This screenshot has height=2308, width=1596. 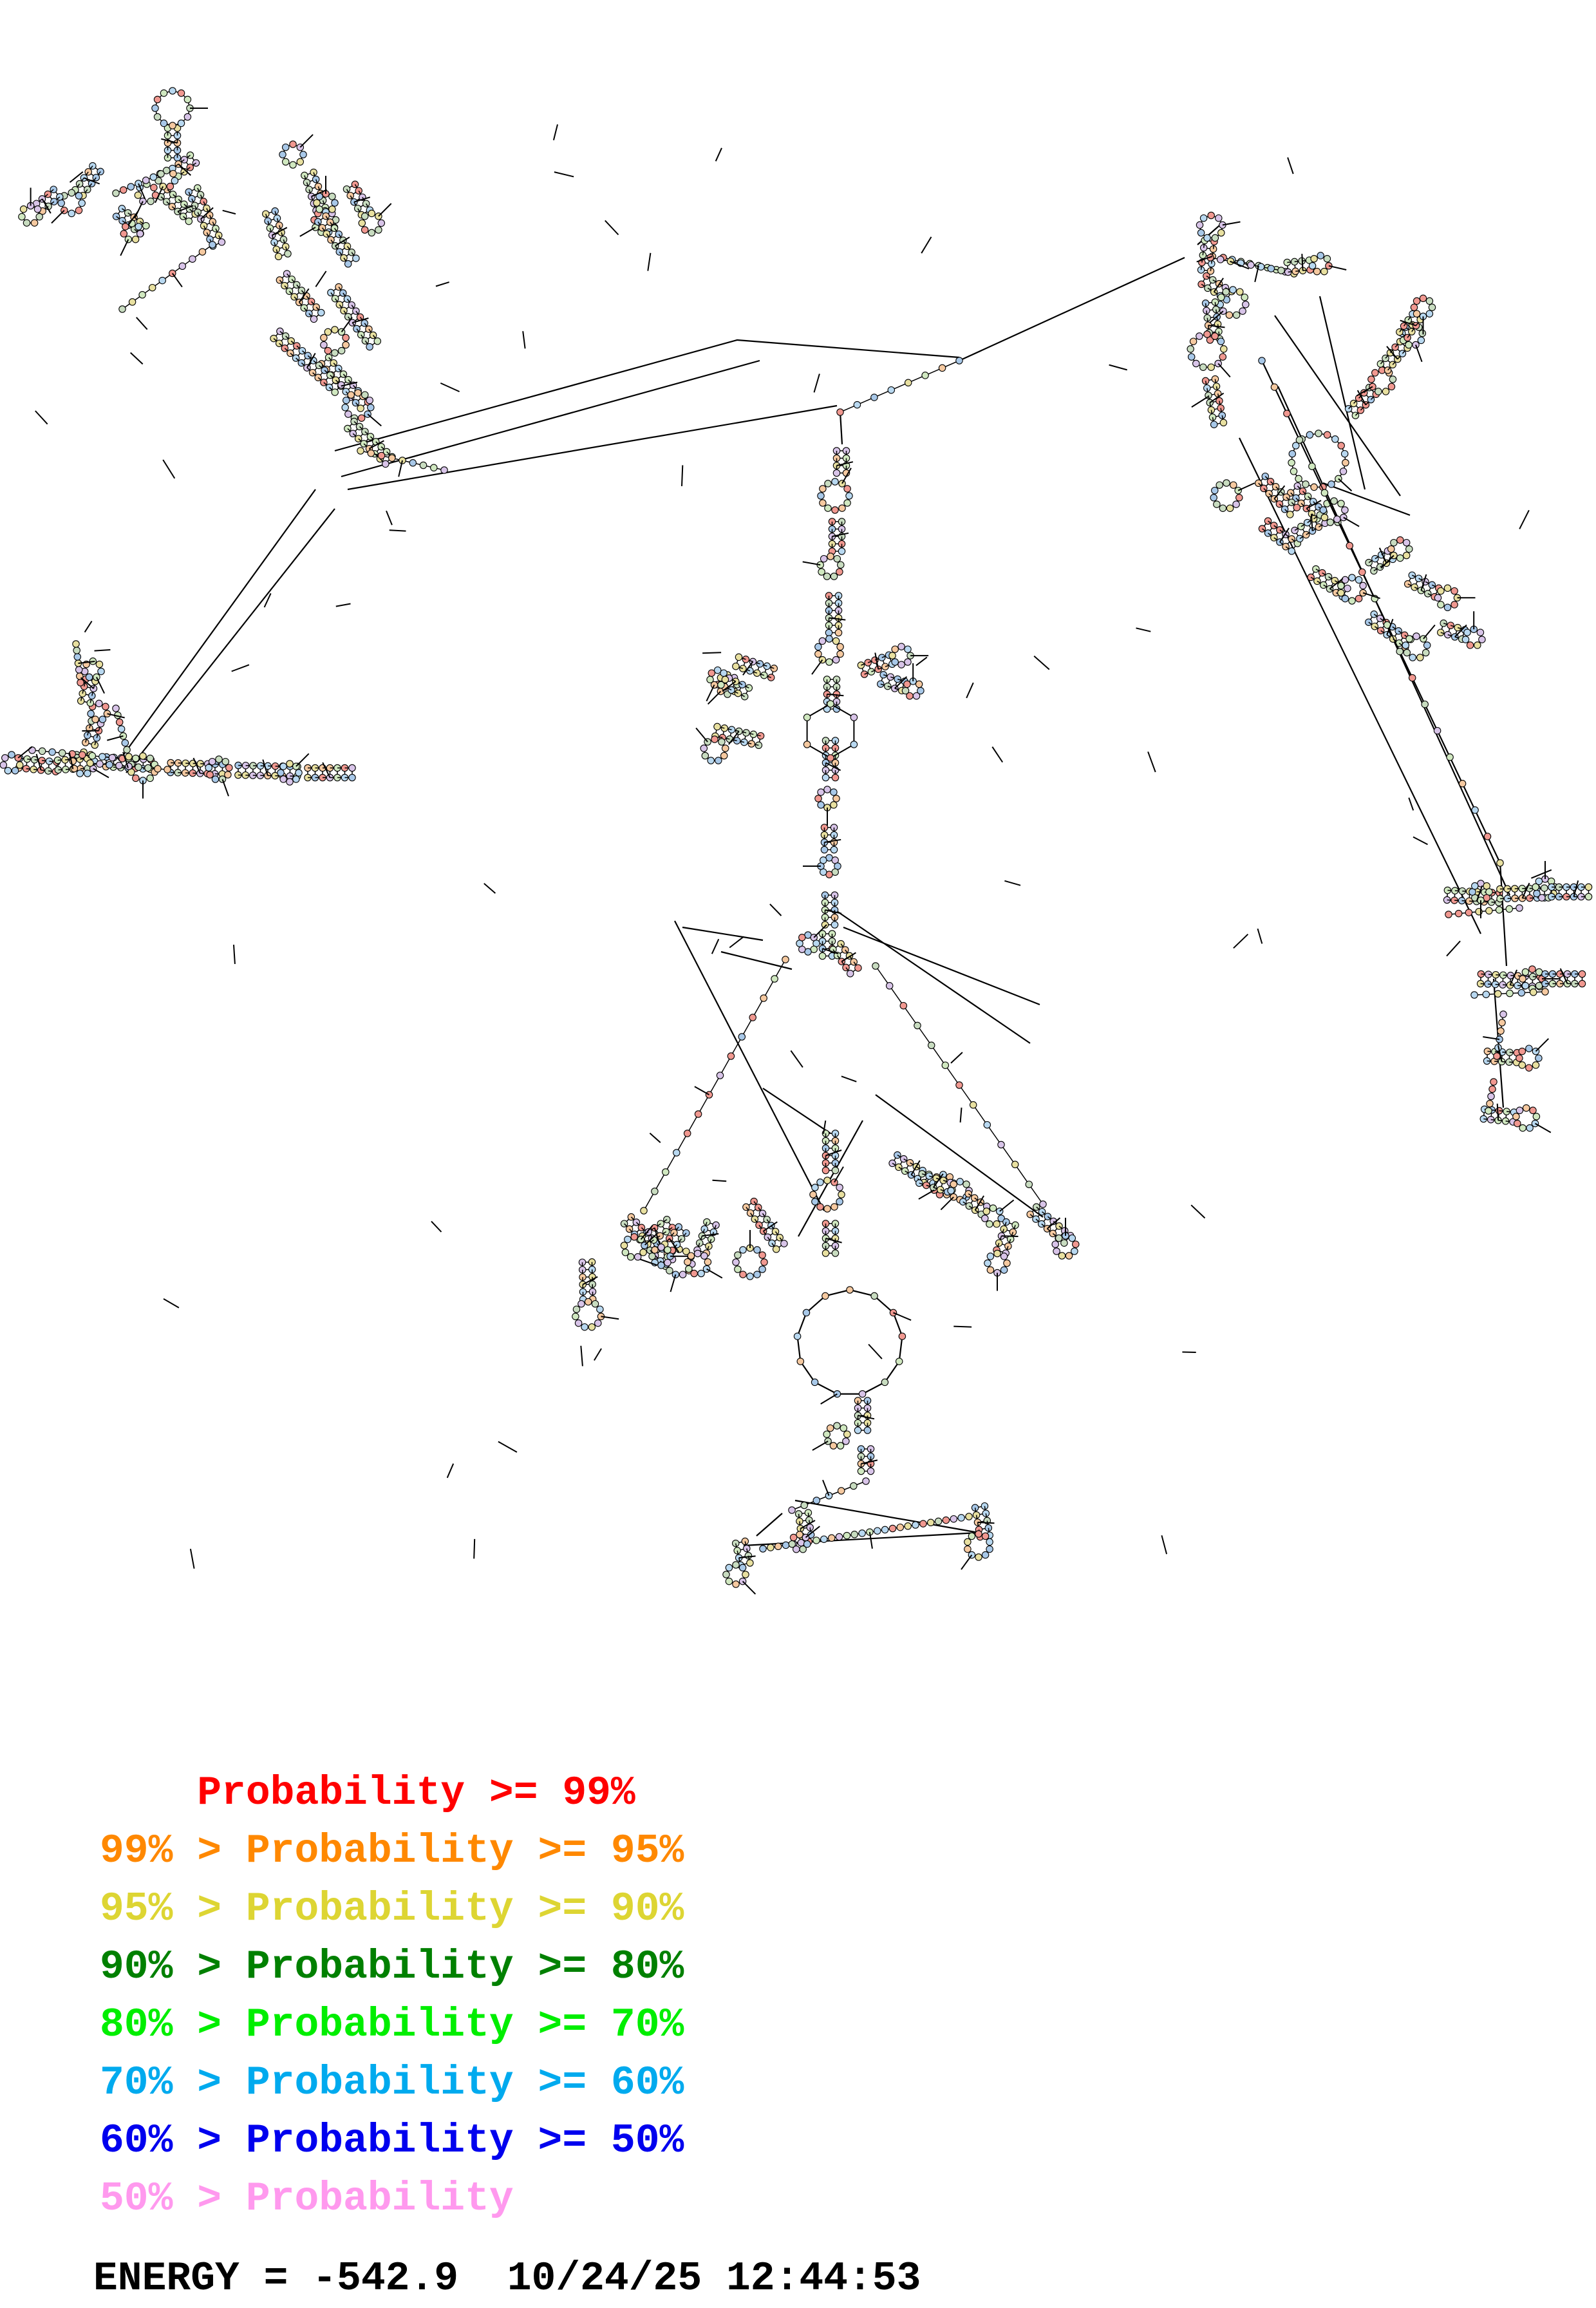 What do you see at coordinates (798, 1851) in the screenshot?
I see `legend-row-p95: 99% > Probability >= 95%` at bounding box center [798, 1851].